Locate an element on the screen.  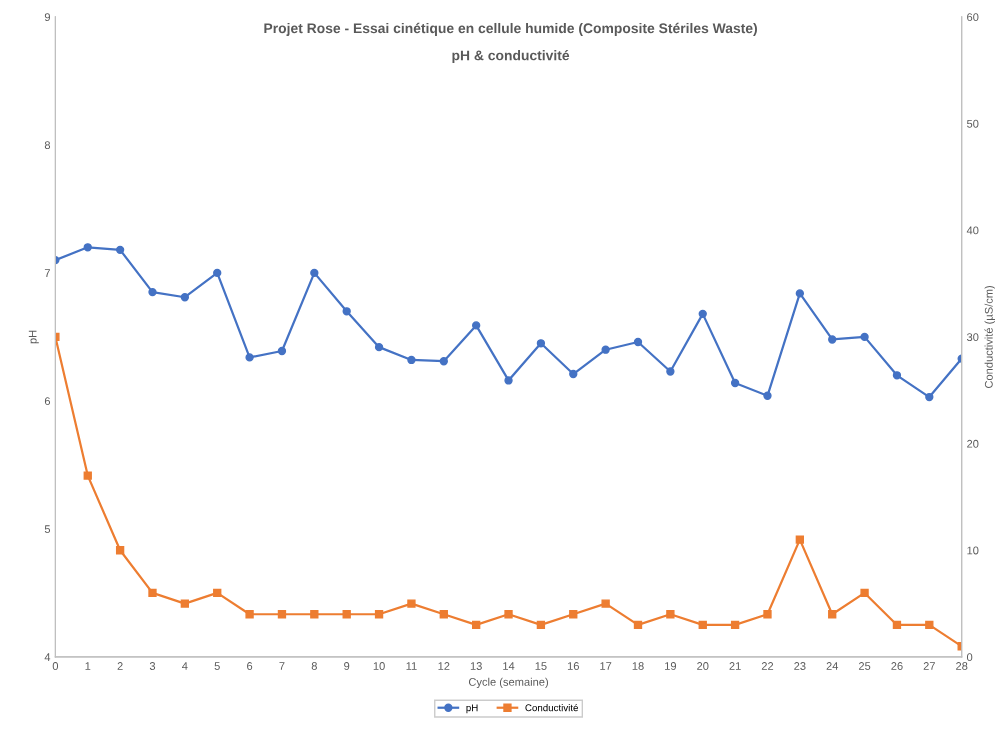
x-tick-label: 15 is located at coordinates (541, 666).